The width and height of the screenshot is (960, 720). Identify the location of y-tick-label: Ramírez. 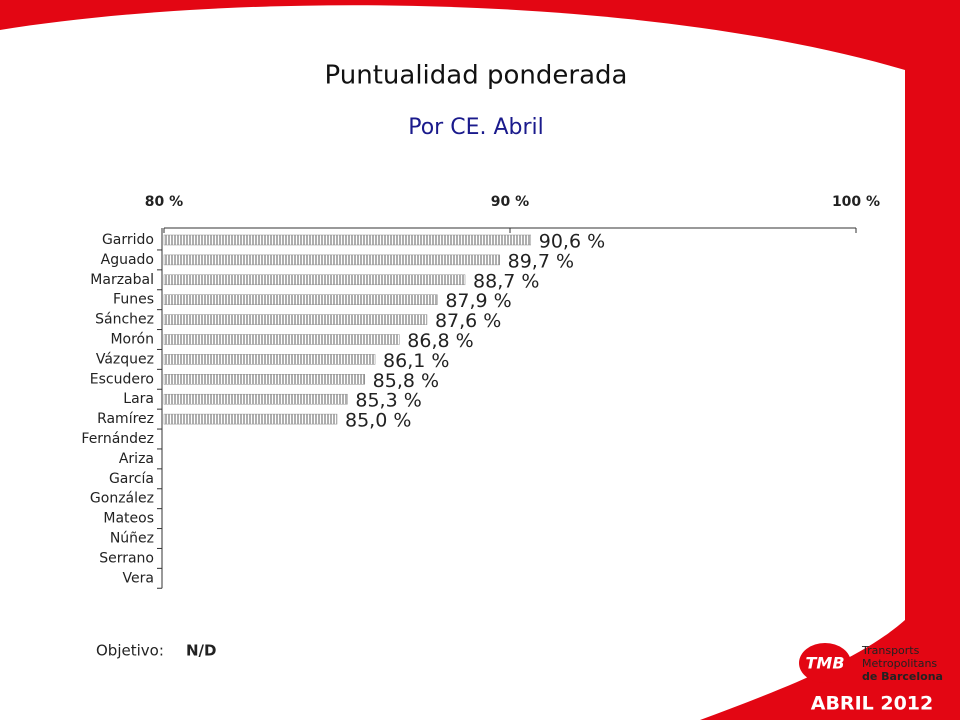
(125, 419).